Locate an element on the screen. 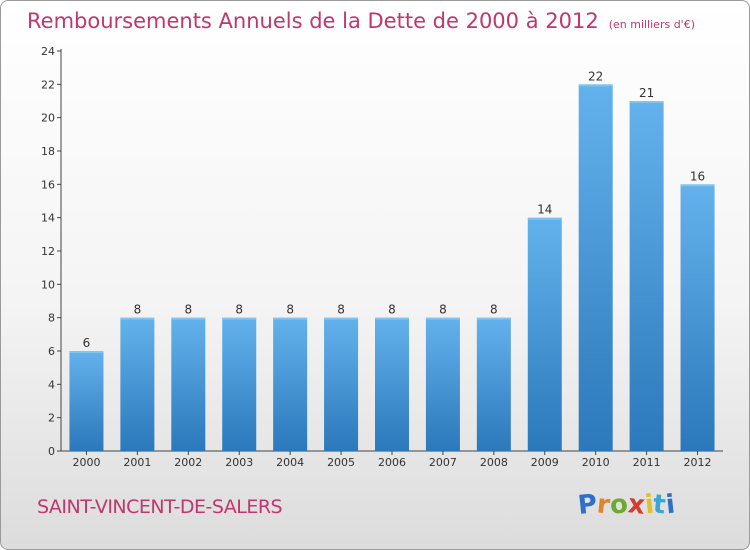 This screenshot has width=750, height=550. x-tick-label: 2003 is located at coordinates (239, 462).